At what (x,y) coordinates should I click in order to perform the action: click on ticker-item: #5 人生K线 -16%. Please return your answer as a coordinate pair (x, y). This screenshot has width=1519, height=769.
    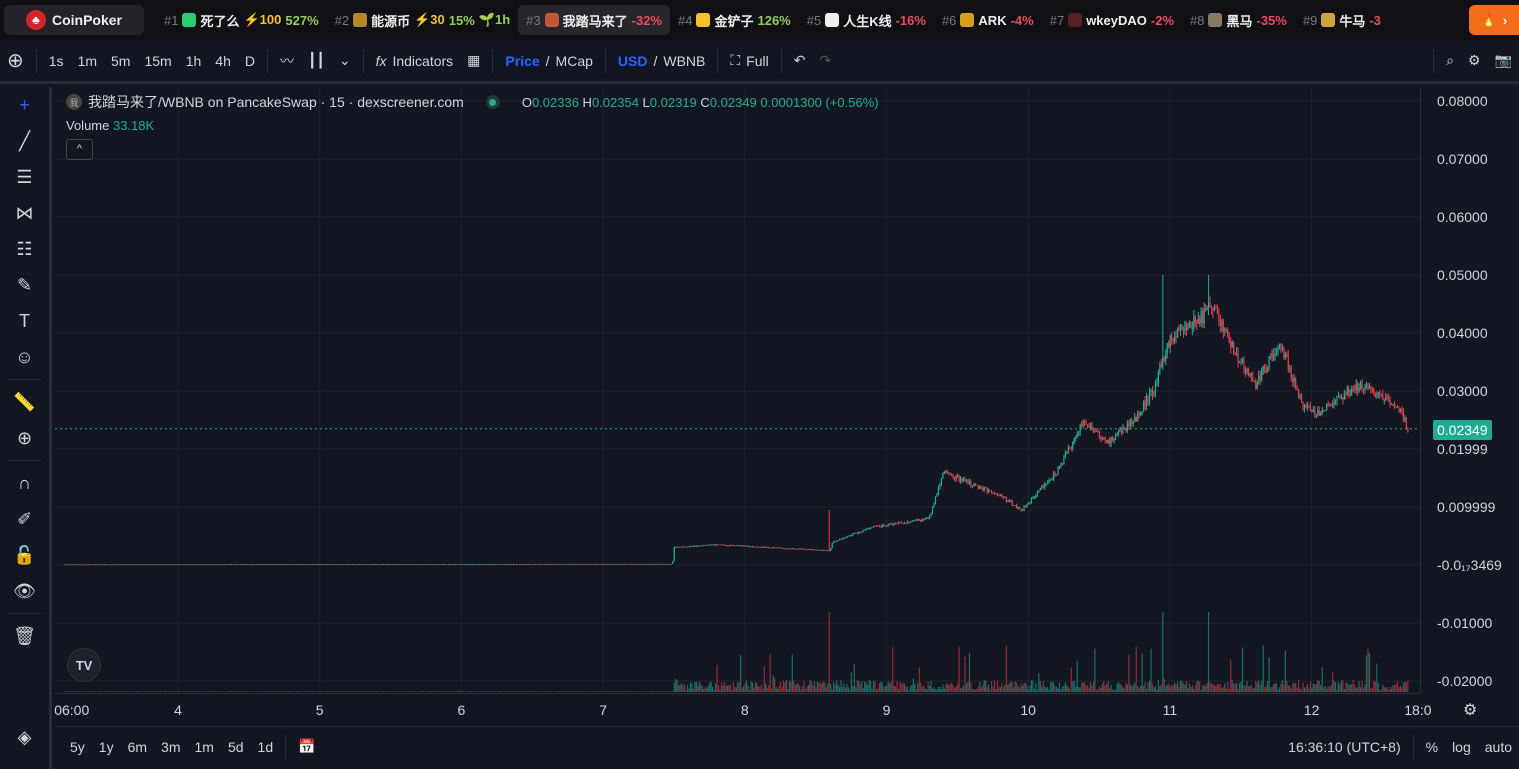
    Looking at the image, I should click on (866, 20).